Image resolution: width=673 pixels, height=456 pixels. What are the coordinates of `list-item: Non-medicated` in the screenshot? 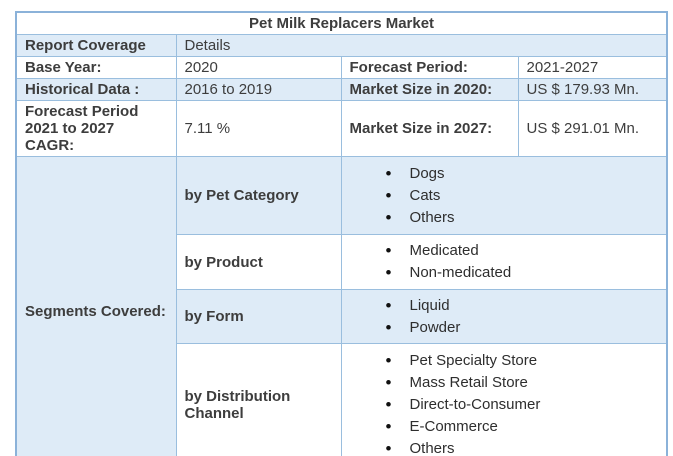 It's located at (522, 273).